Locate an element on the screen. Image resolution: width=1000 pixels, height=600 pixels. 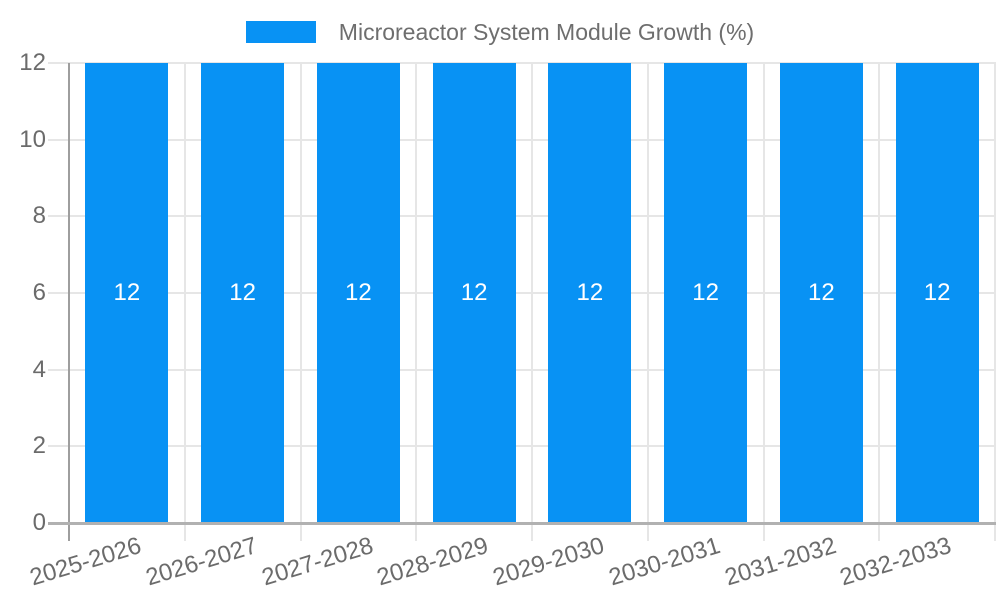
chart-legend: Microreactor System Module Growth (%) is located at coordinates (500, 32).